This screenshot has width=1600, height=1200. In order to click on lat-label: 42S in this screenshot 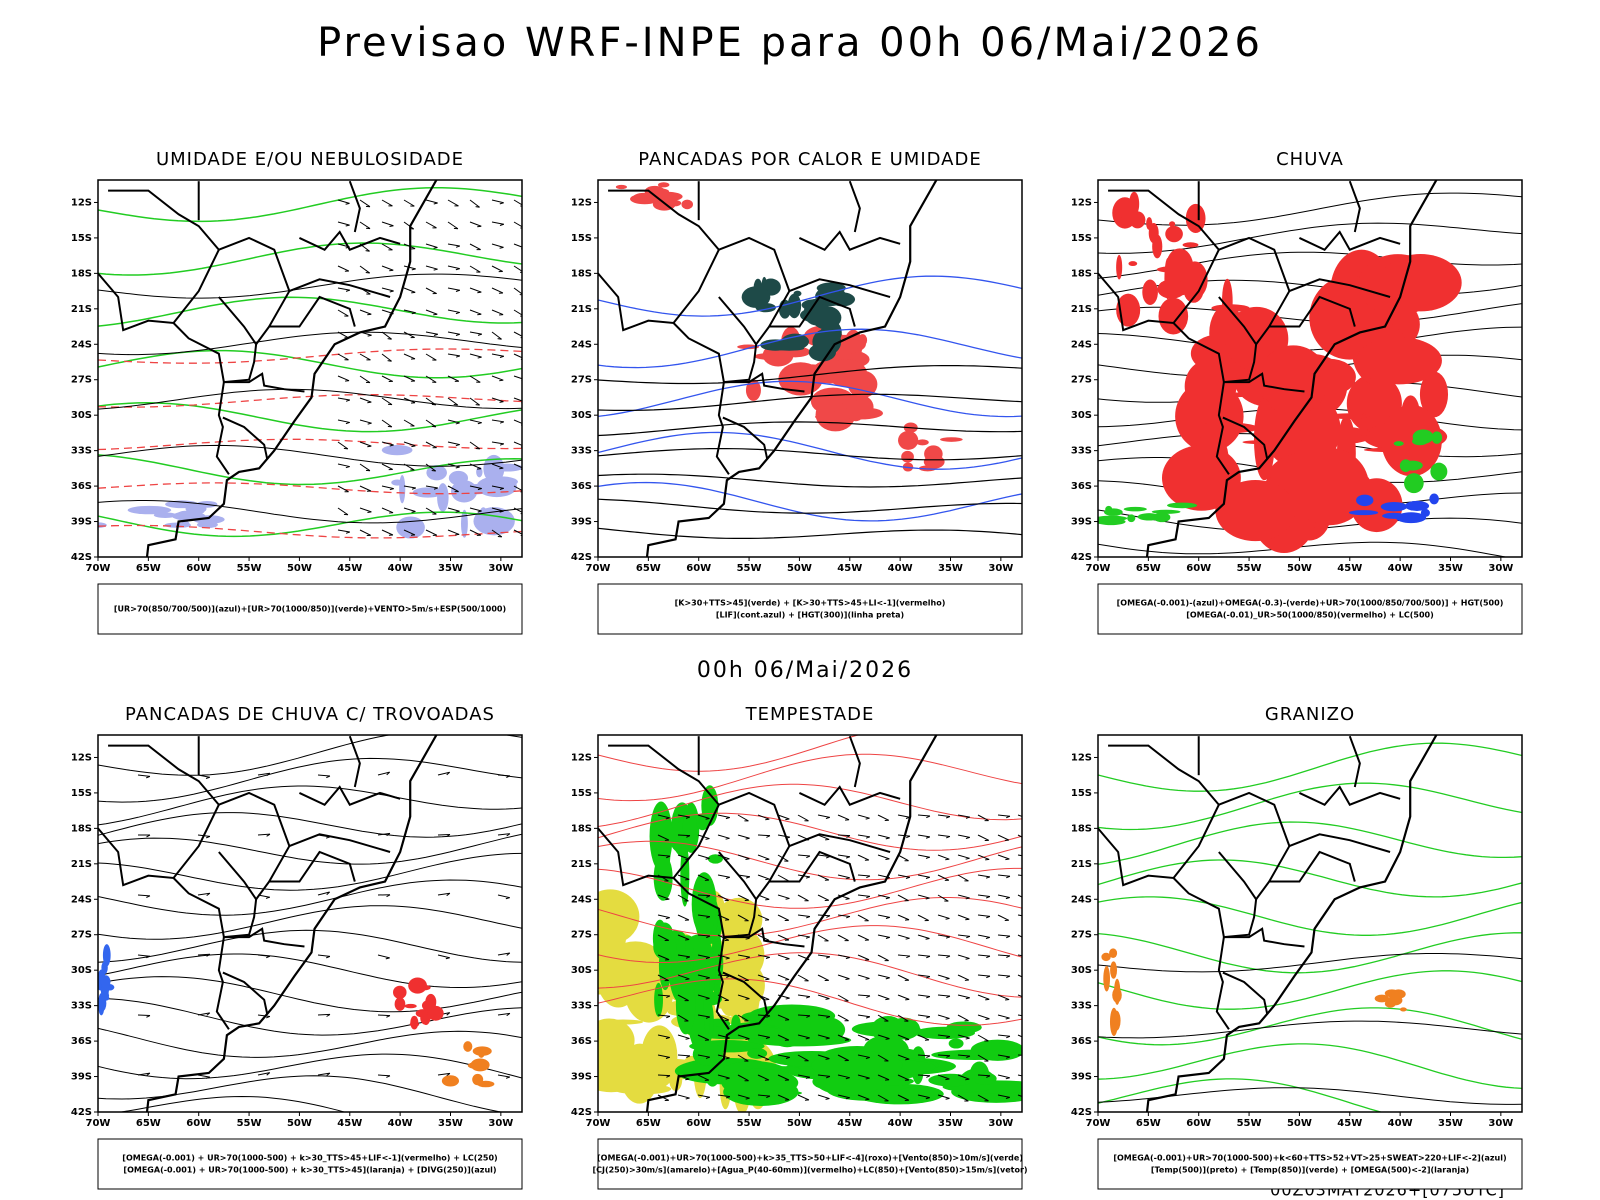, I will do `click(81, 557)`.